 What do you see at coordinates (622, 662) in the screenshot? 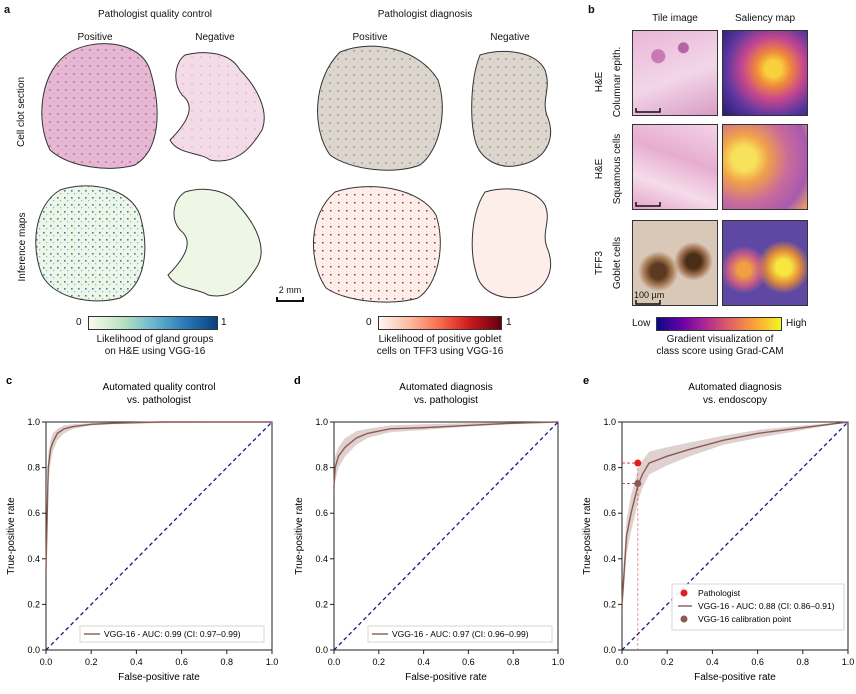
I see `panel-e-xtick-label: 0.0` at bounding box center [622, 662].